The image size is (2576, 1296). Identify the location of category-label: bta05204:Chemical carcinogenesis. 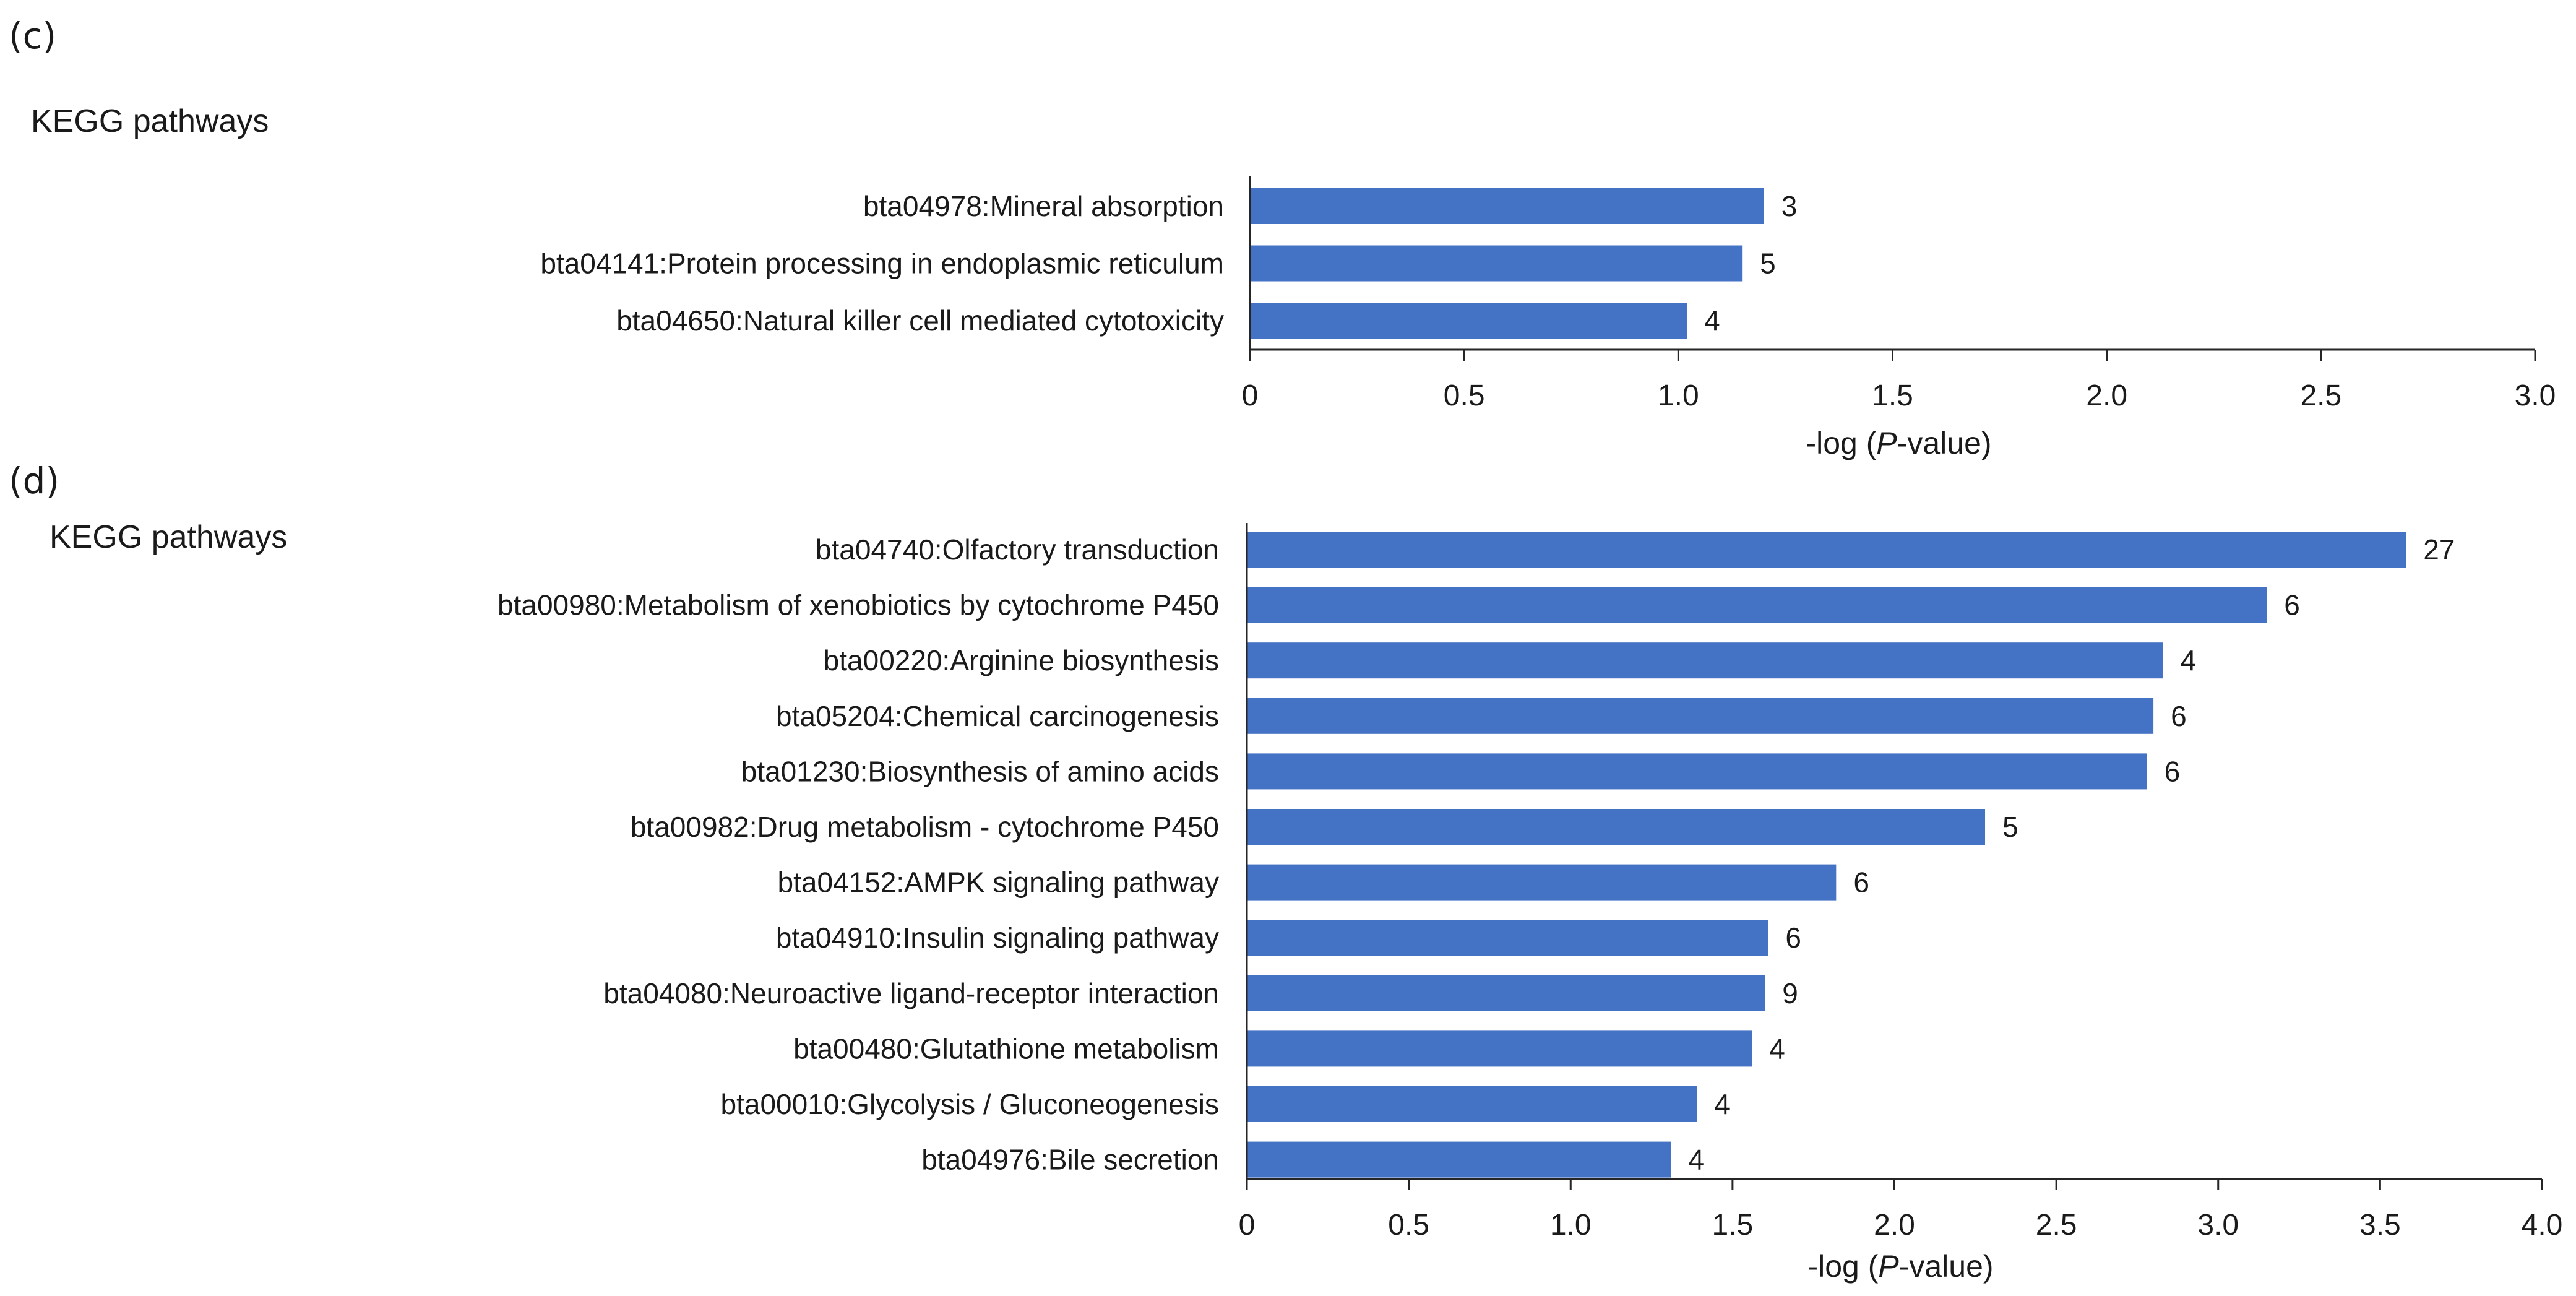
(997, 716).